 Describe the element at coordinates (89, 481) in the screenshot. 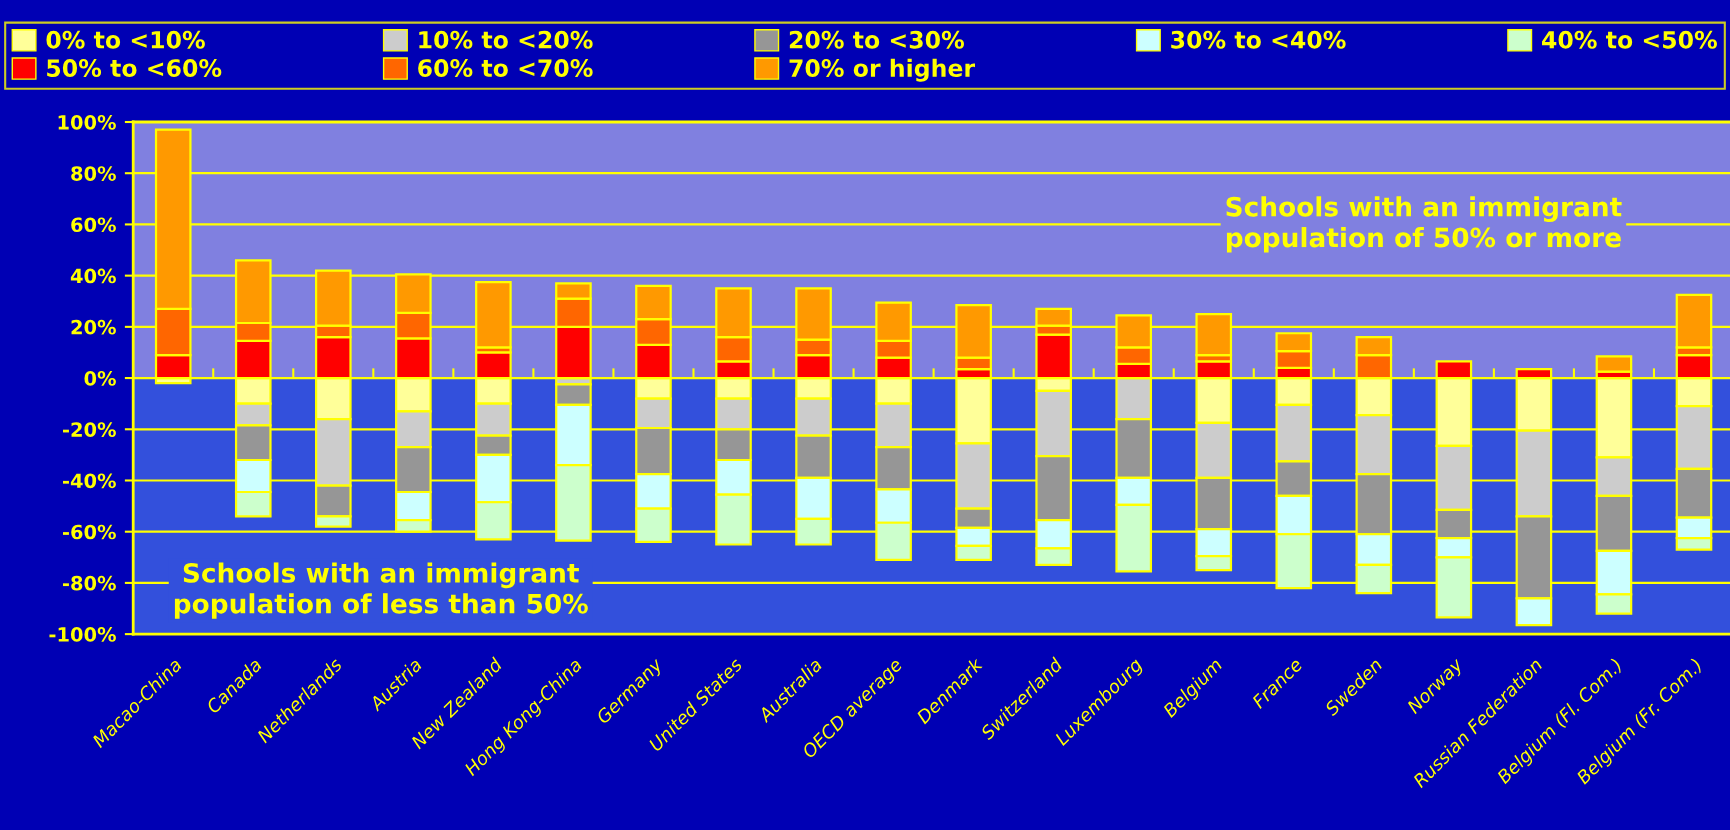

I see `y-tick-label: -40%` at that location.